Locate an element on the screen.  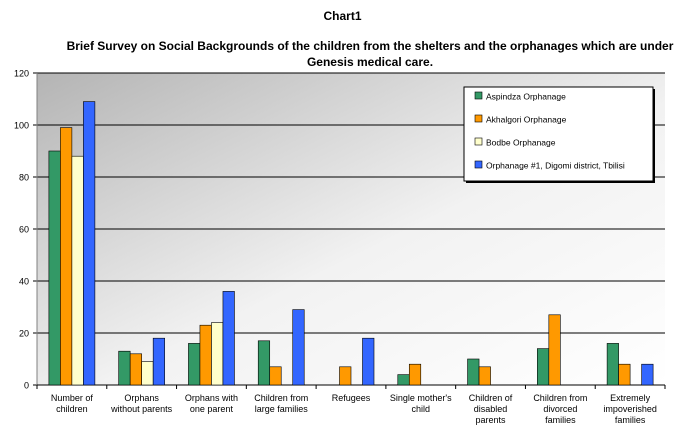
legend is located at coordinates (558, 134).